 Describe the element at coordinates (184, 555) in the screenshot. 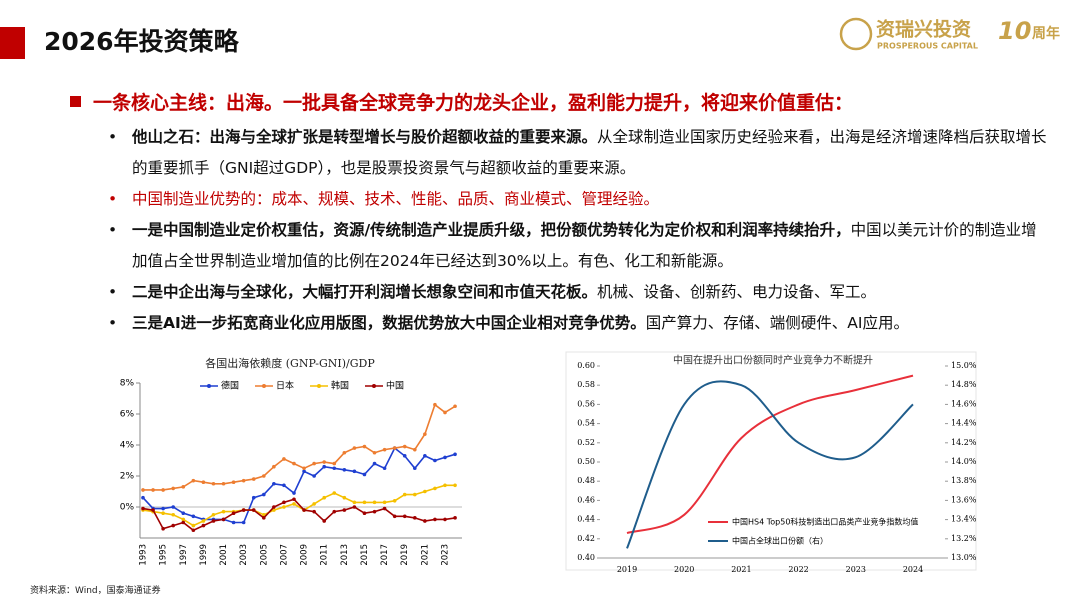

I see `x-tick-label: 1997` at that location.